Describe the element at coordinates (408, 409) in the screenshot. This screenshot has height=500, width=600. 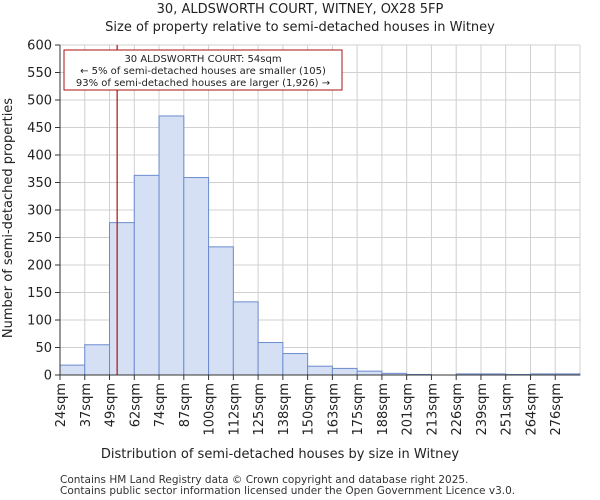
I see `x-tick-label: 201sqm` at that location.